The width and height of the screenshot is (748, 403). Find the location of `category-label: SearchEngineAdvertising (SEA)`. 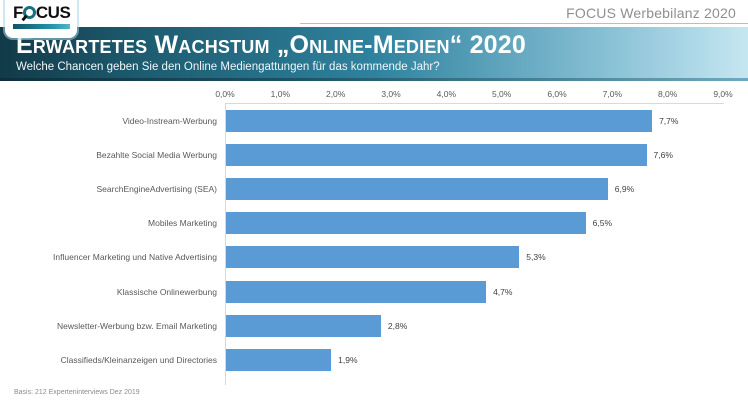

category-label: SearchEngineAdvertising (SEA) is located at coordinates (156, 189).